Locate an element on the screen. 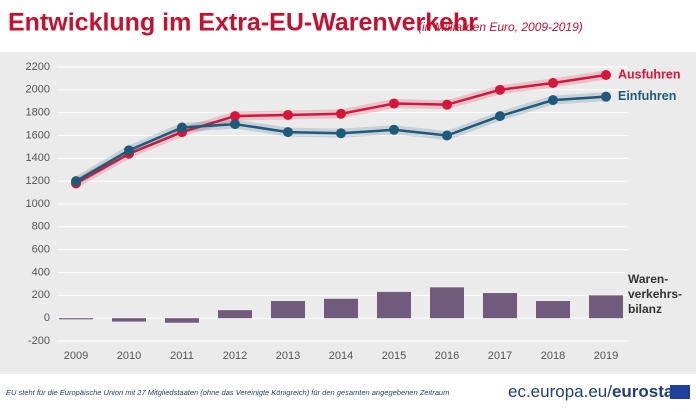  x-tick-label: 2014 is located at coordinates (341, 356).